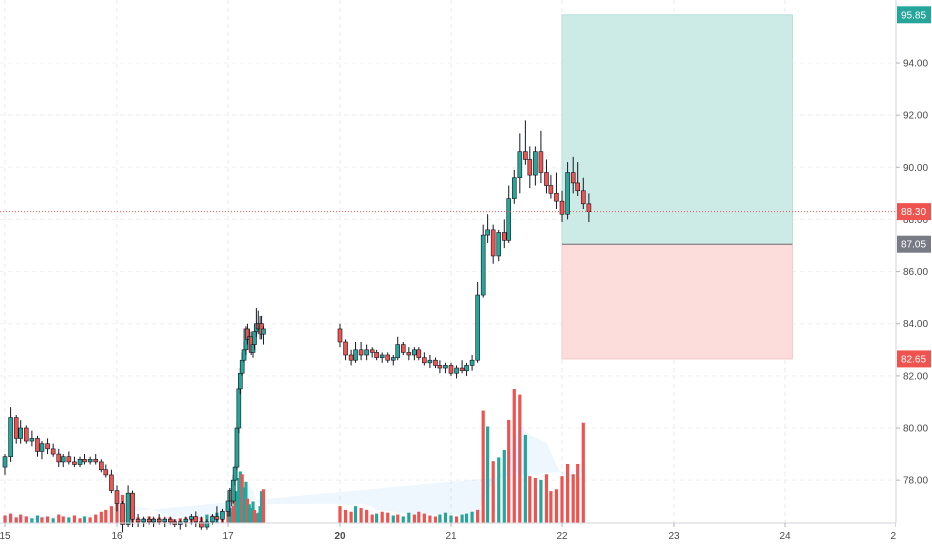 This screenshot has width=932, height=550. I want to click on price-tick-label: 78.00, so click(915, 481).